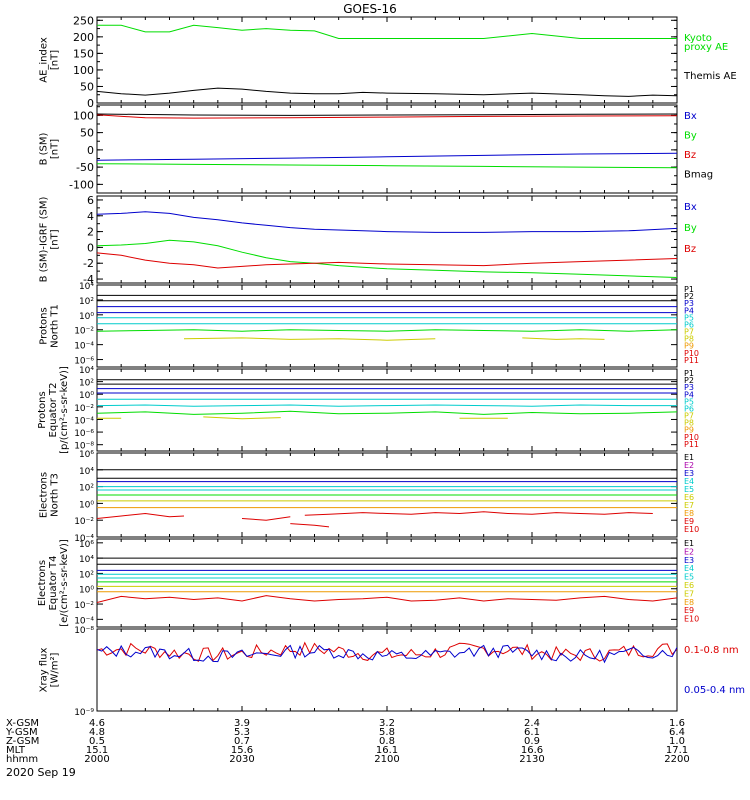 This screenshot has height=800, width=750. I want to click on y-tick-label: 4, so click(90, 216).